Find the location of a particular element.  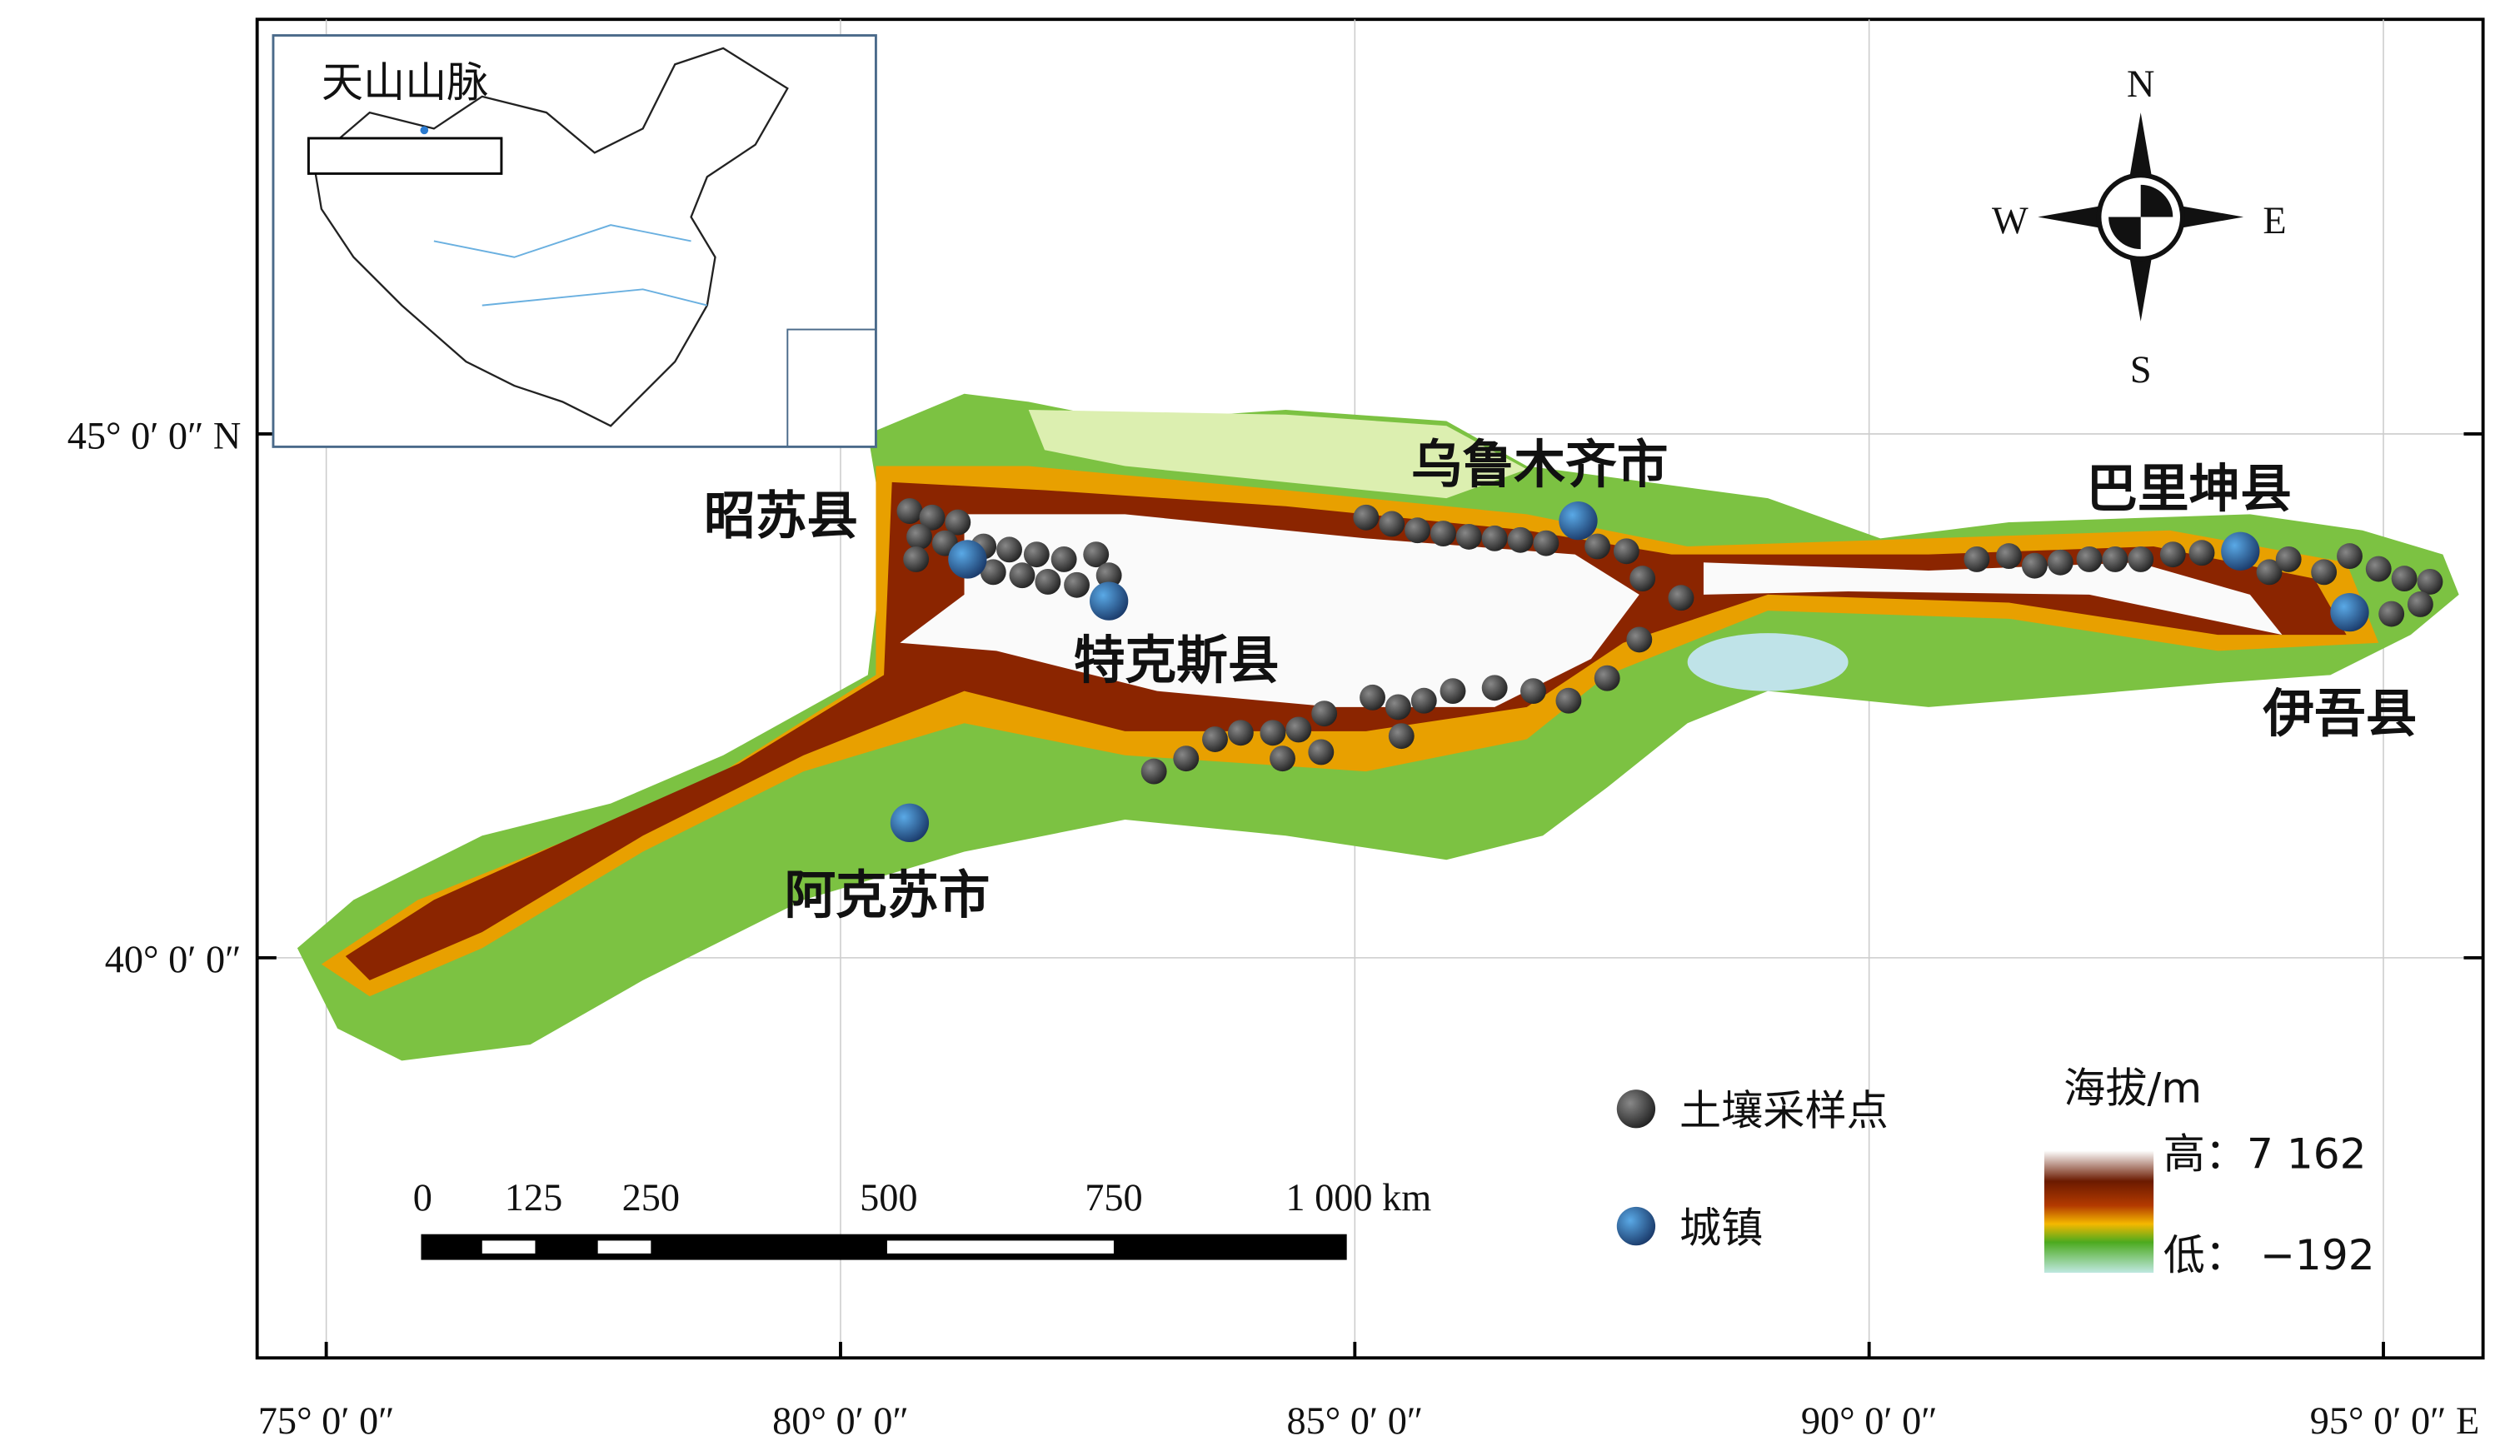

city-label: 乌鲁木齐市 is located at coordinates (1540, 465).